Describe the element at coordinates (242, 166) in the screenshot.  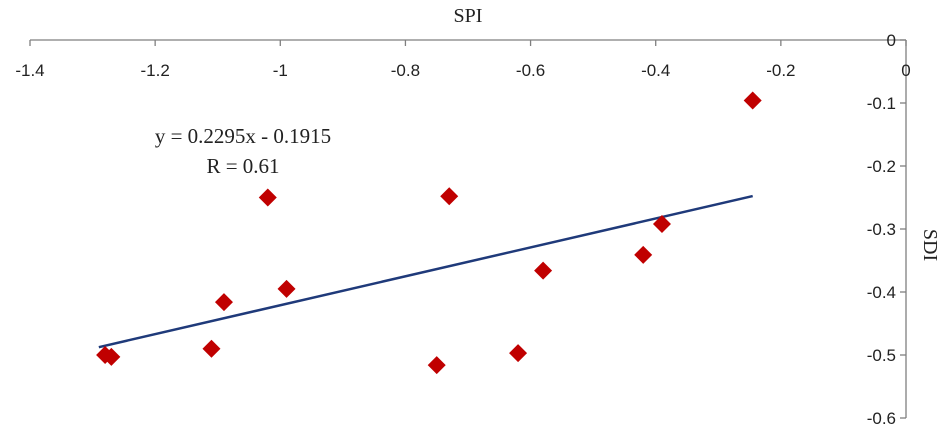
I see `correlation-value: R = 0.61` at that location.